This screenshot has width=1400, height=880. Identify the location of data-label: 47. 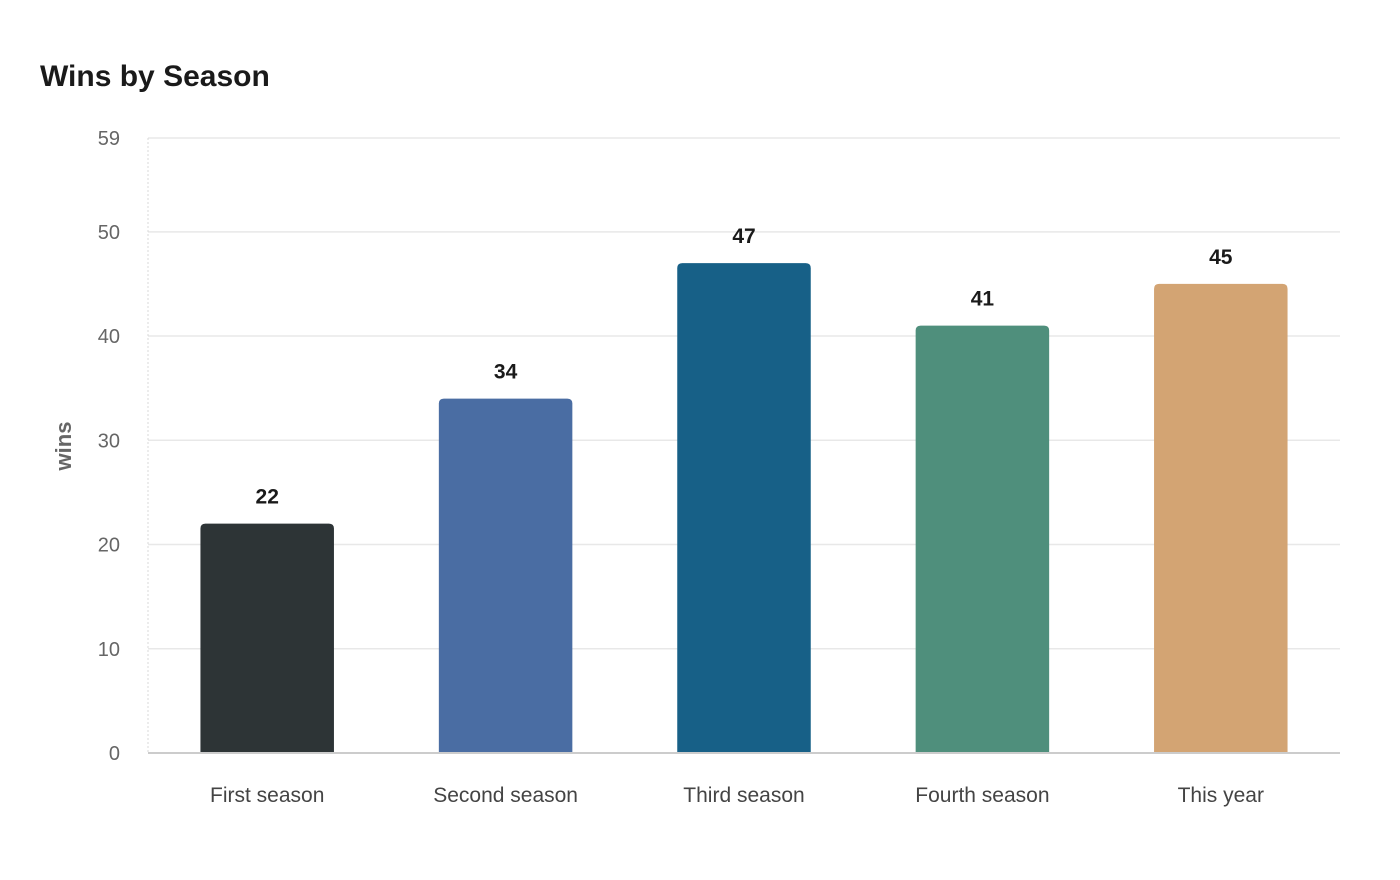
(743, 236).